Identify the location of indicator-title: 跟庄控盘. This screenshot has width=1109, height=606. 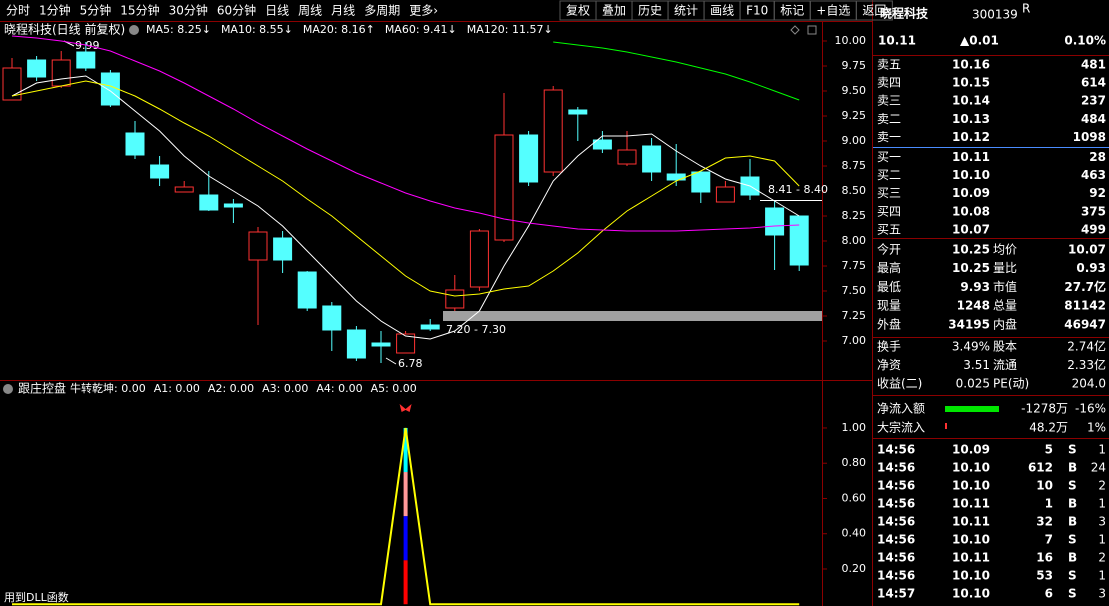
(42, 388).